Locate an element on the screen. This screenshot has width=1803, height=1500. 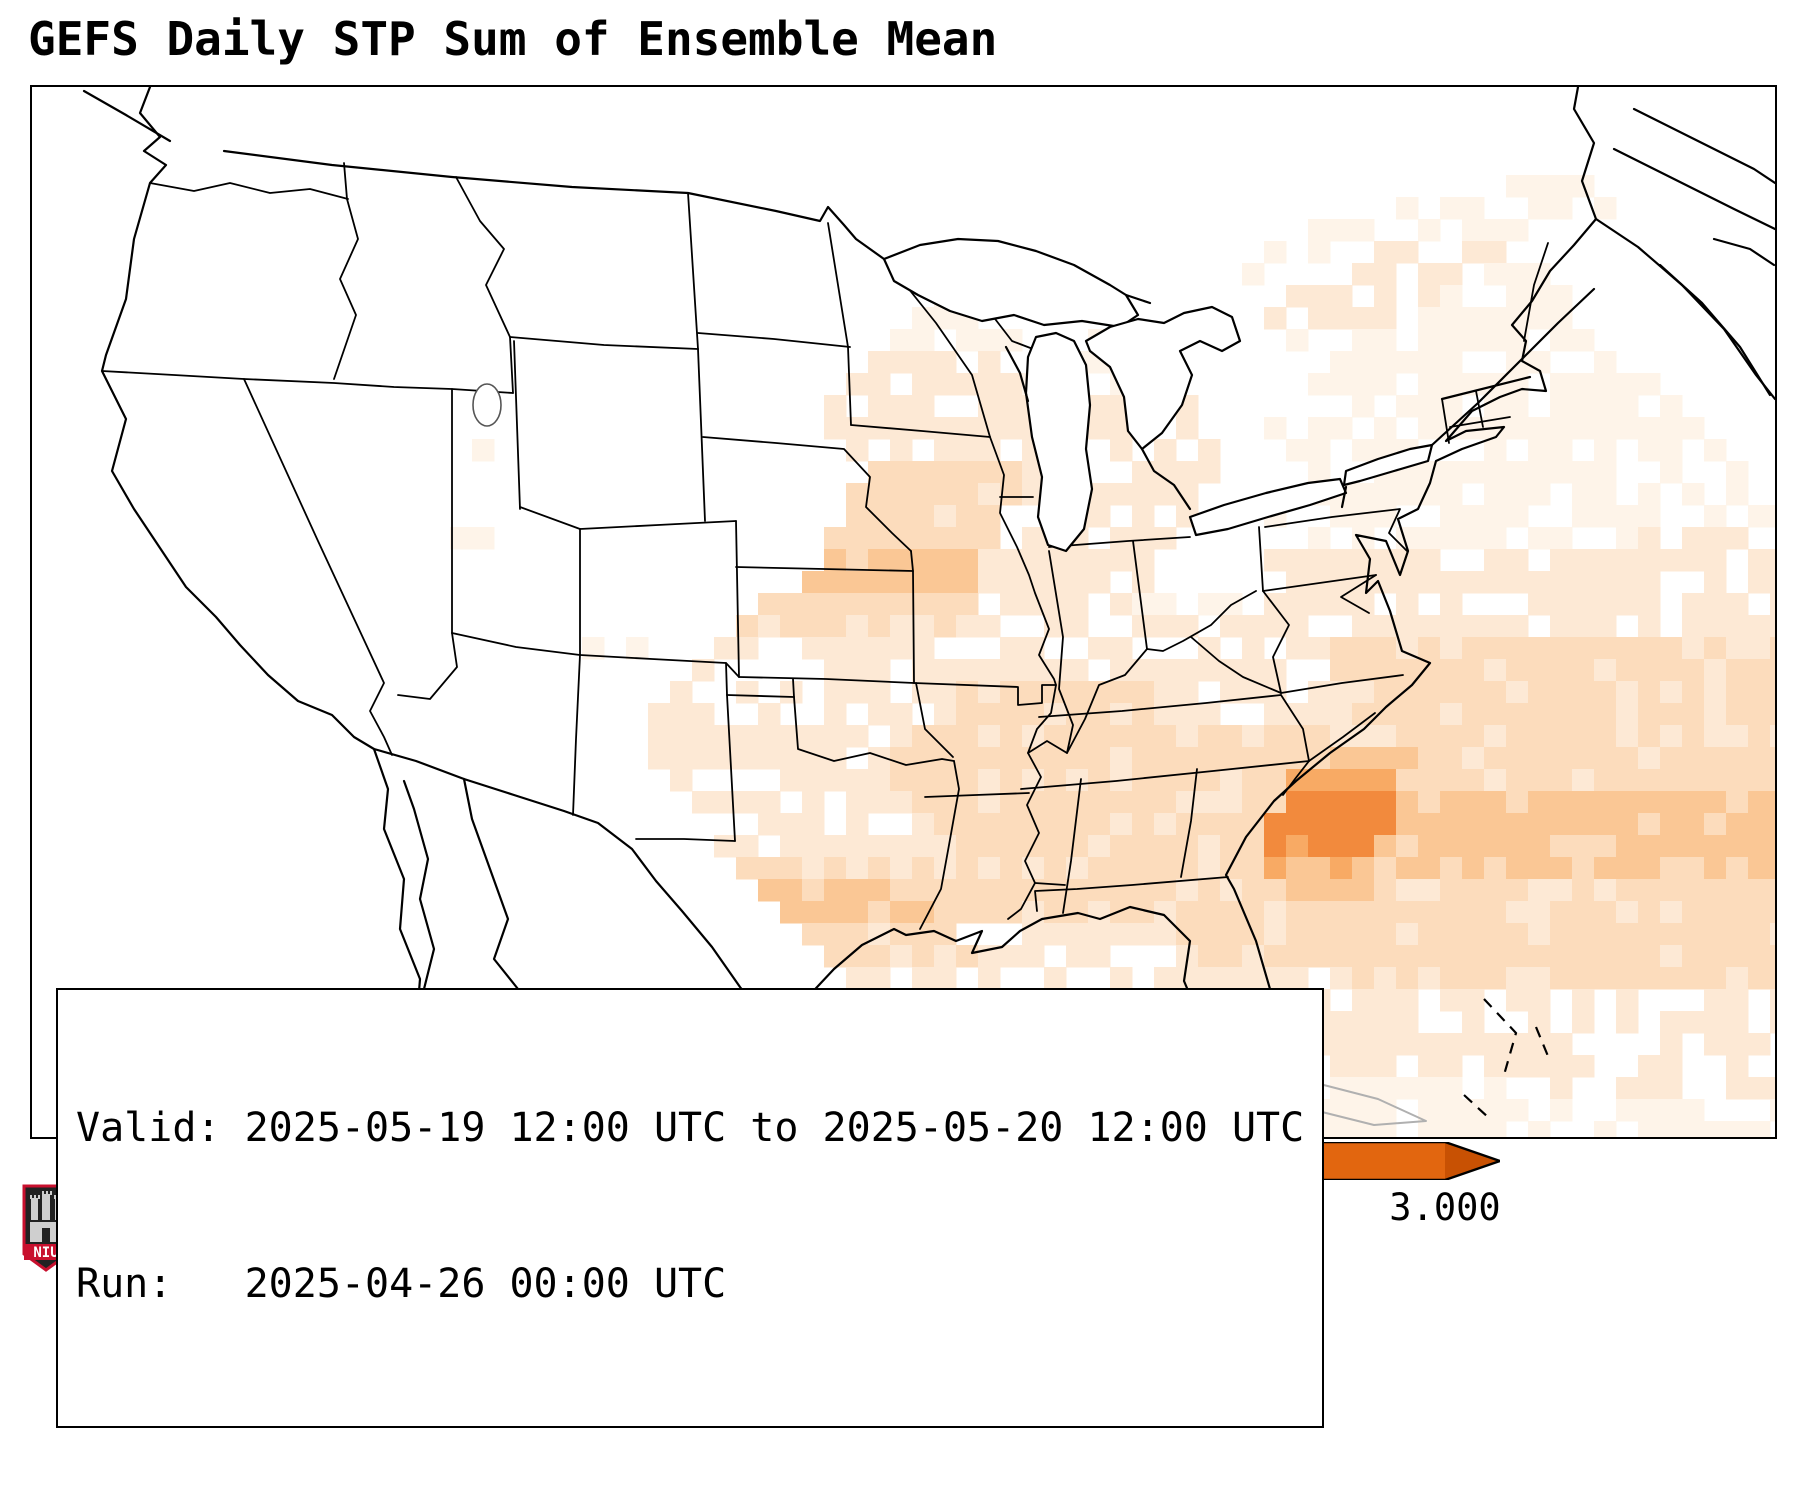
colorbar-tick: 3.000 is located at coordinates (1445, 1207).